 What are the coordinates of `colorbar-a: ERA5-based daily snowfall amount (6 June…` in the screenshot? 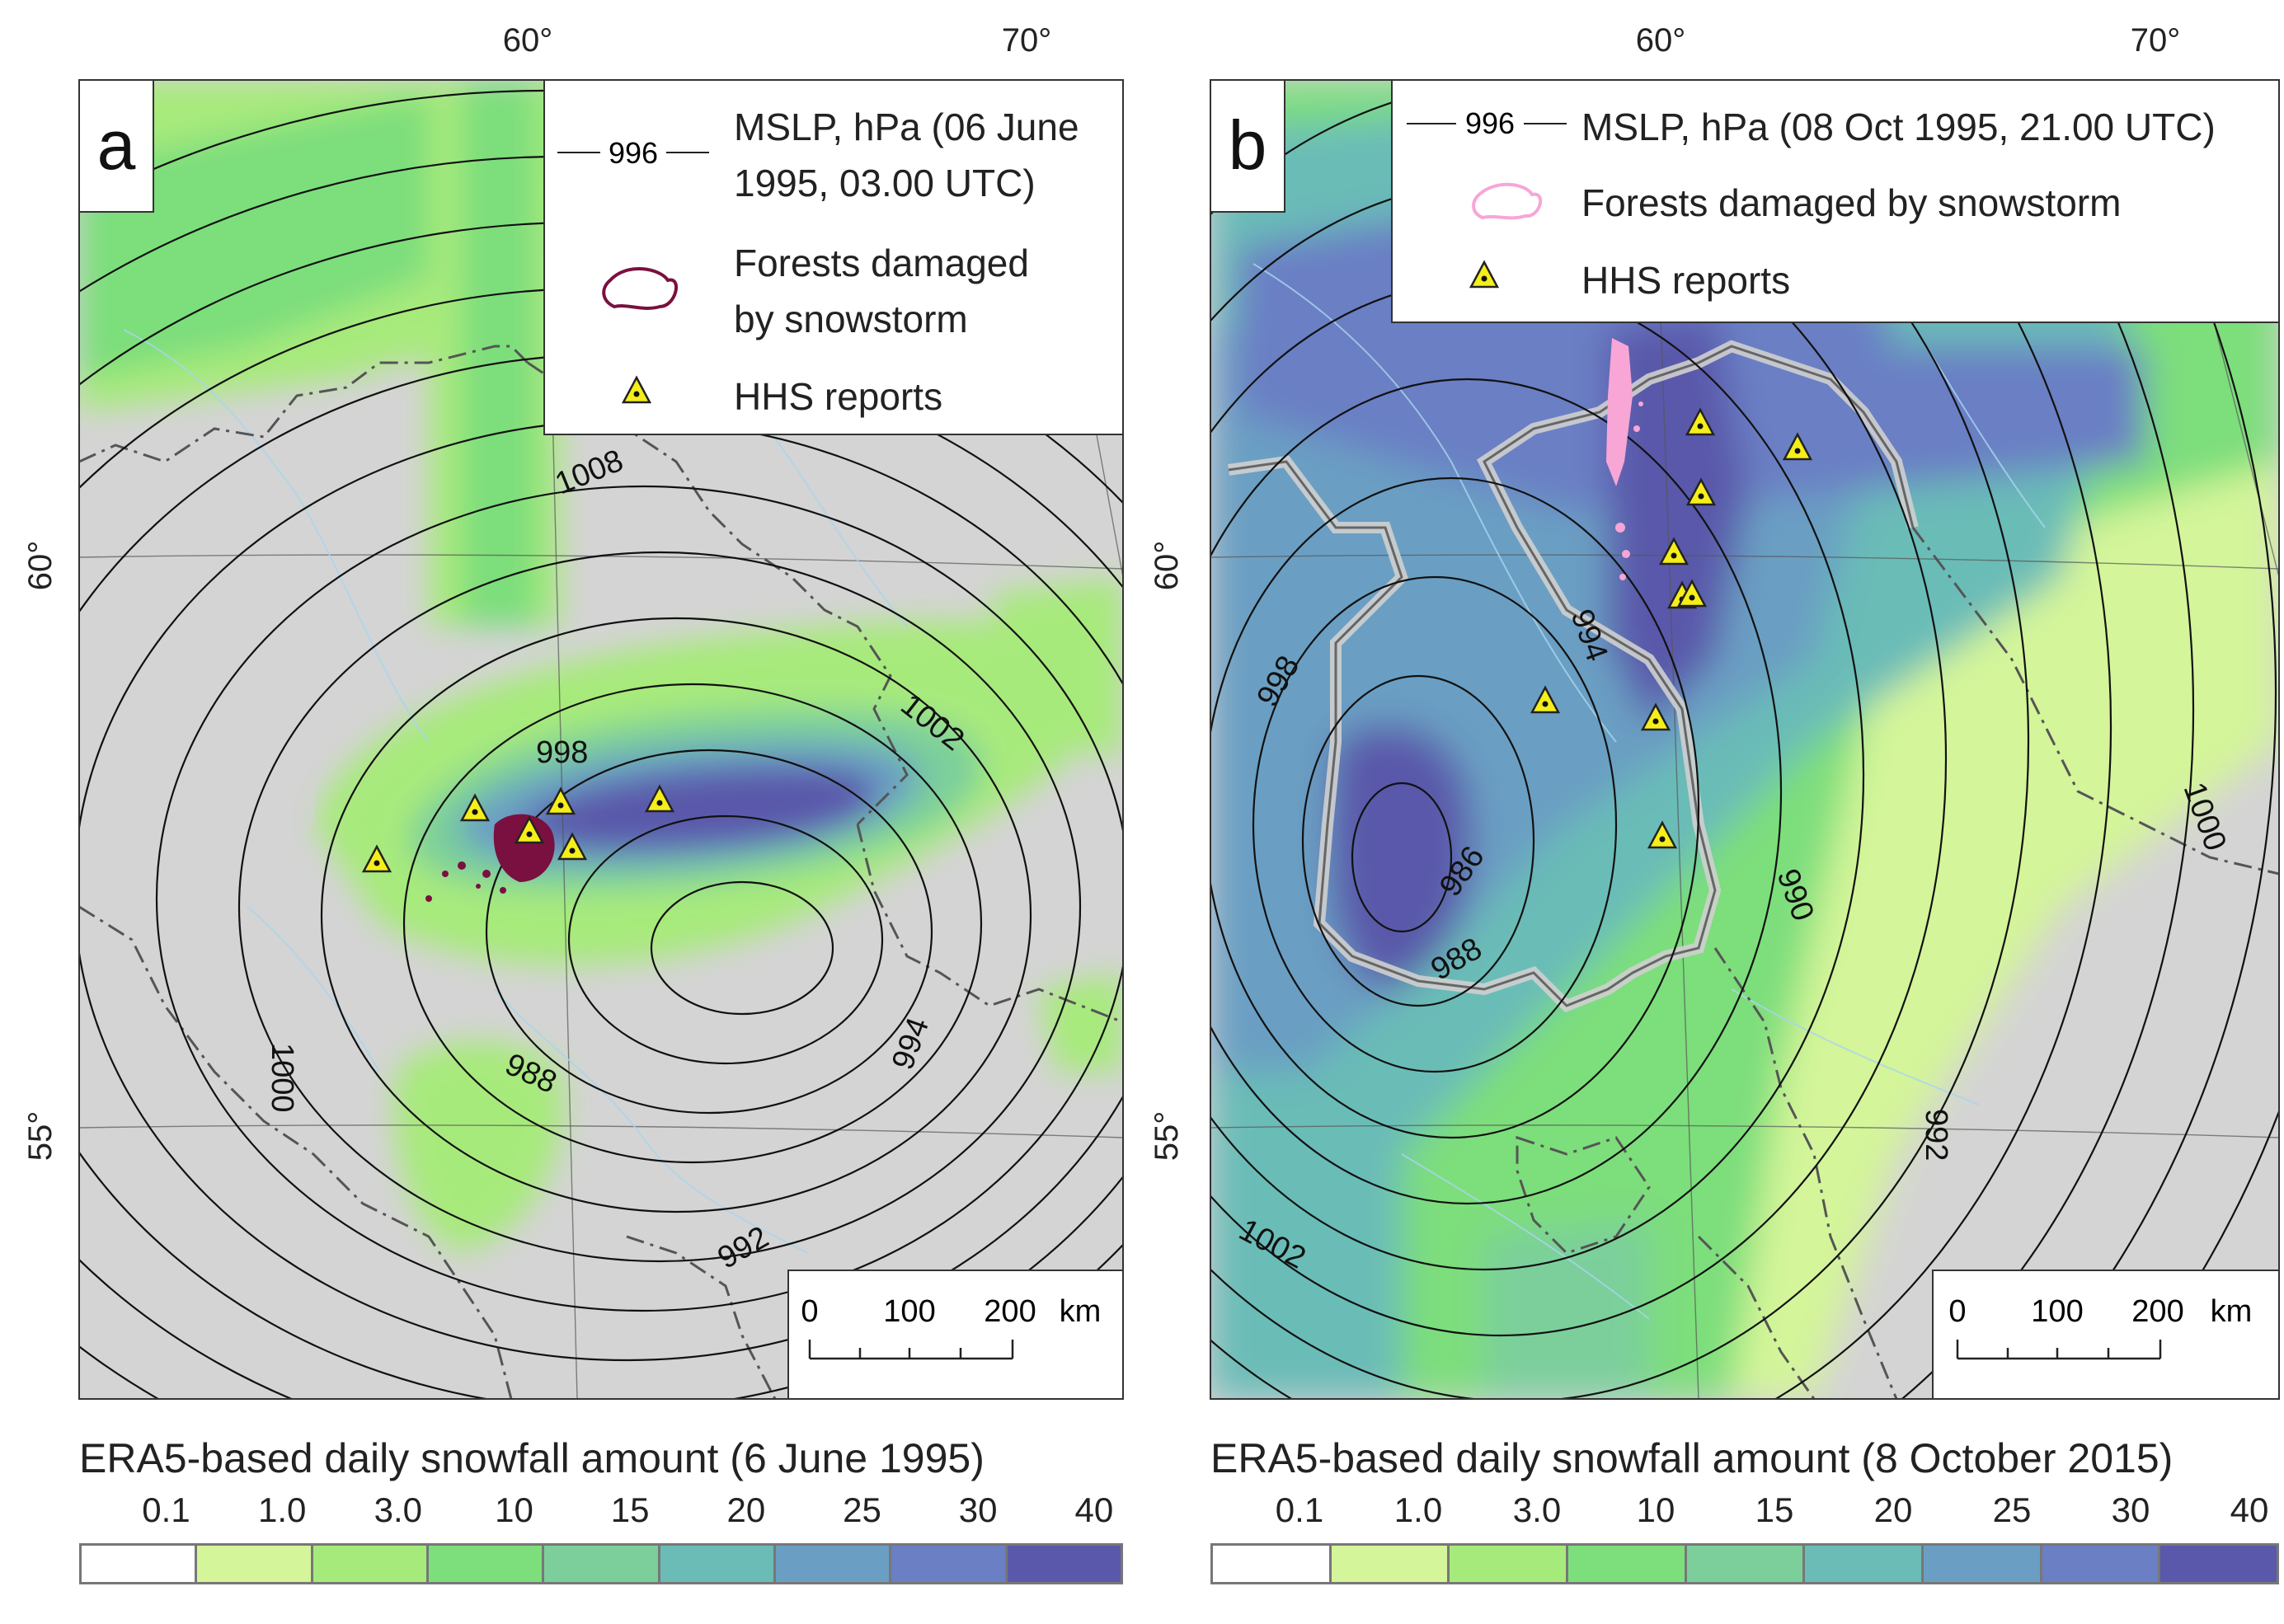 It's located at (601, 1509).